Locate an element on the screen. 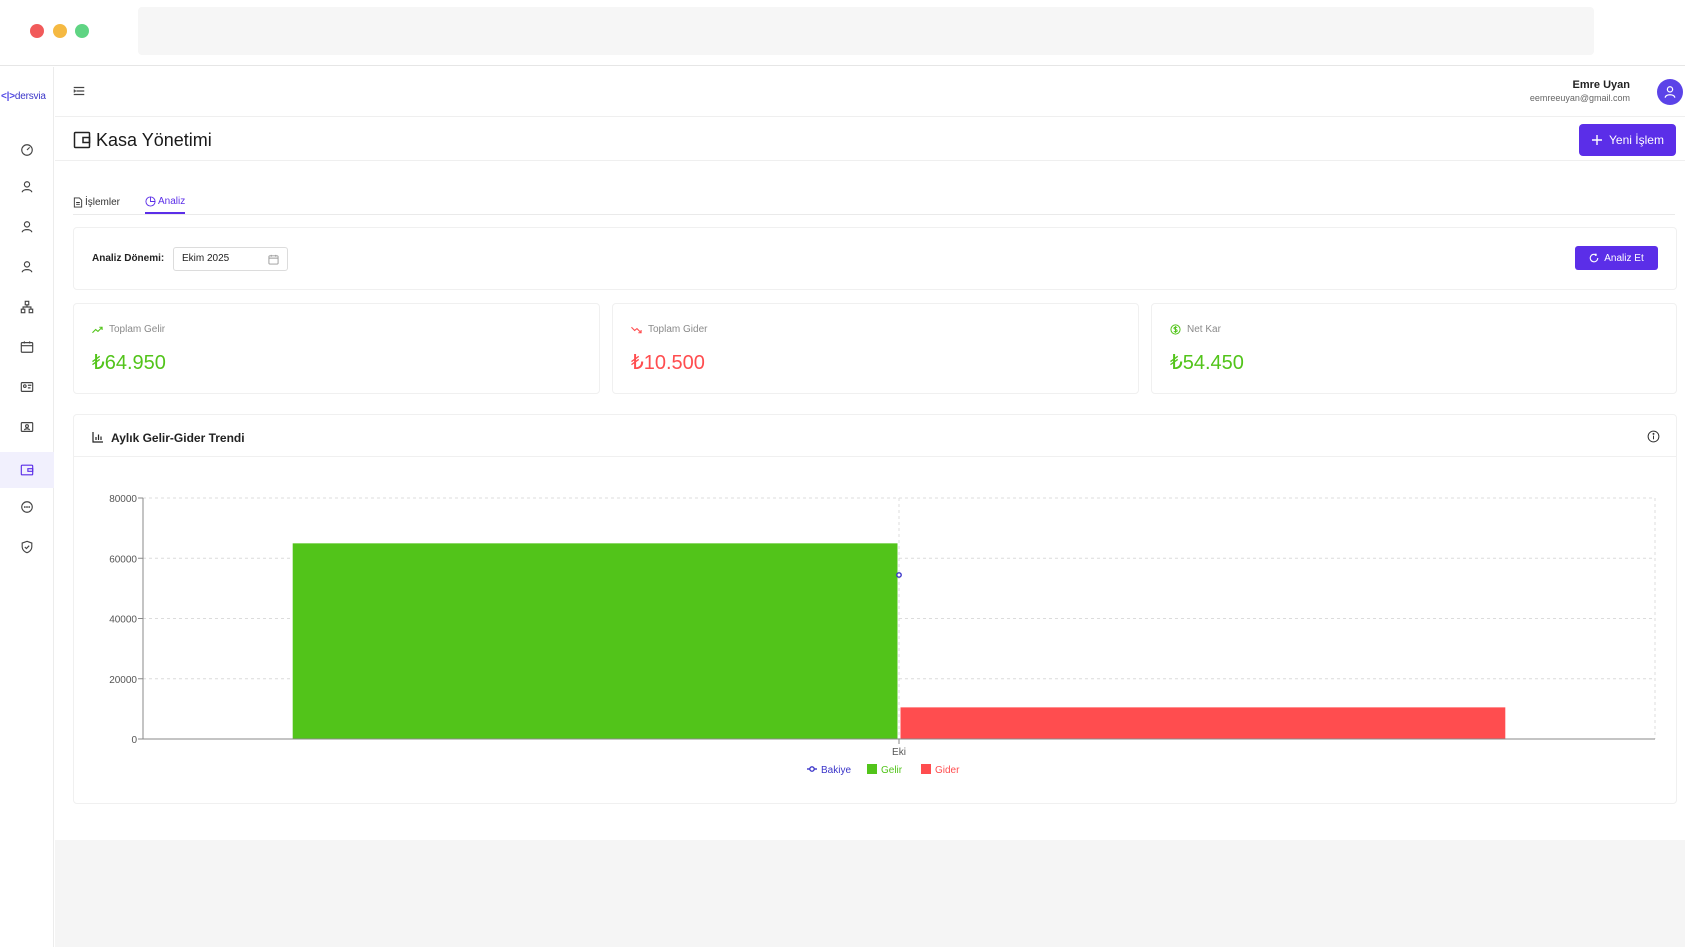 The image size is (1685, 947). hierarchy-icon is located at coordinates (27, 307).